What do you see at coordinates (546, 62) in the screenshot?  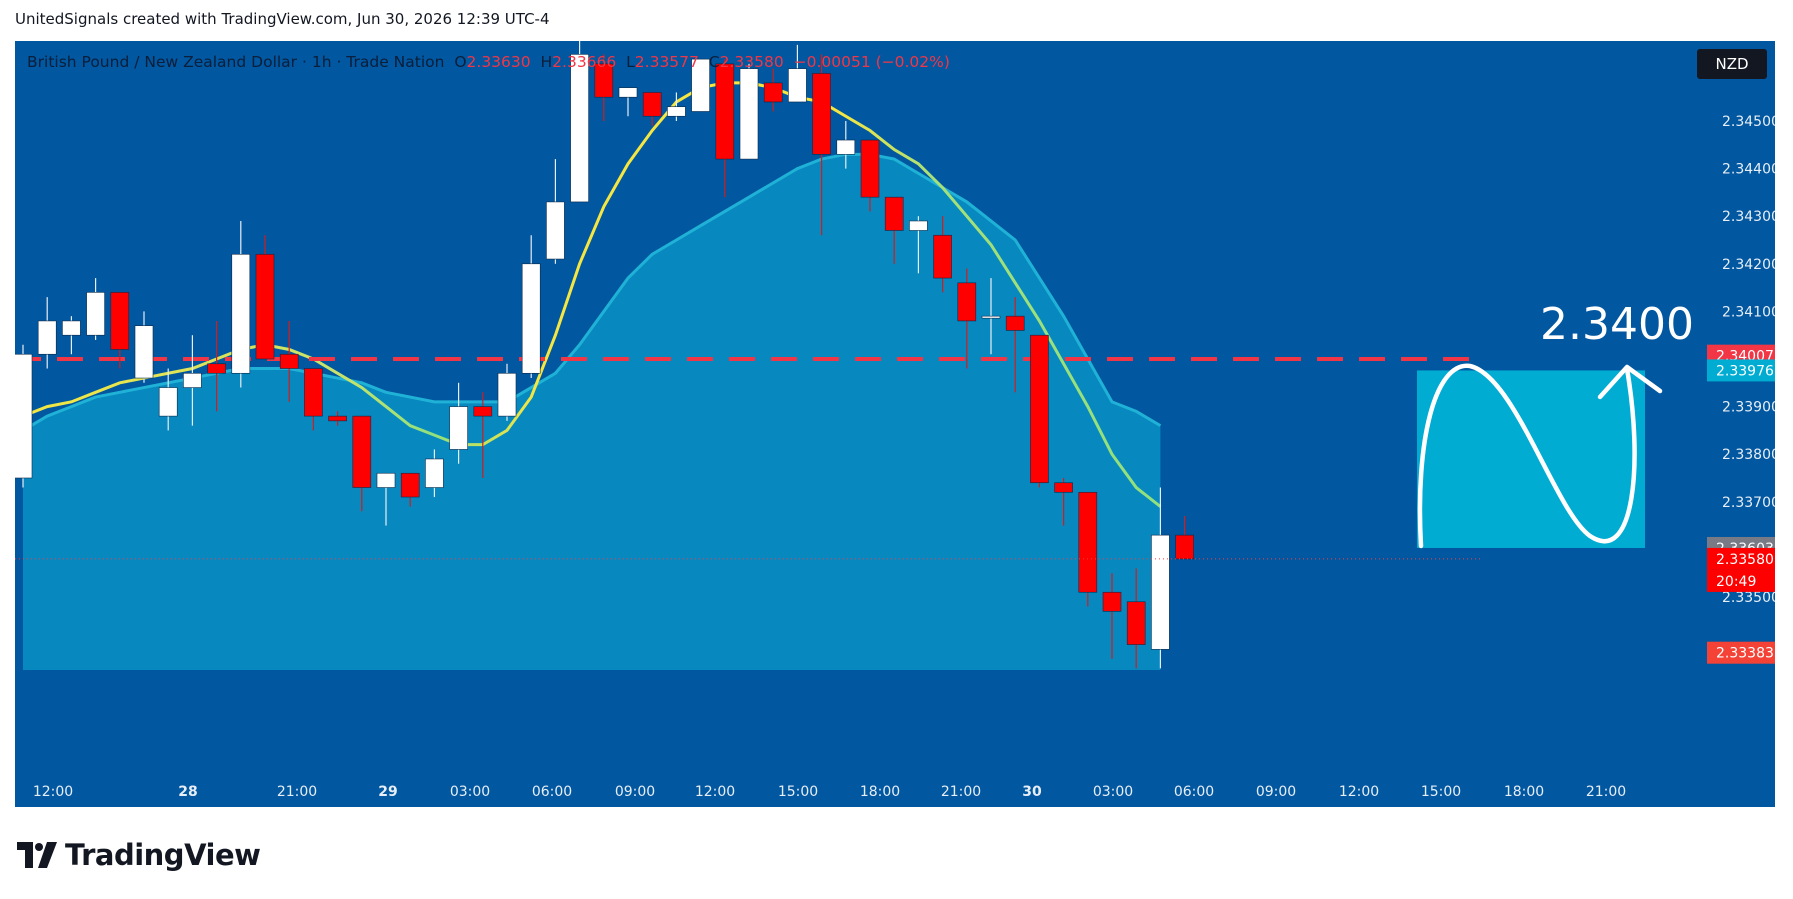 I see `high-label: H` at bounding box center [546, 62].